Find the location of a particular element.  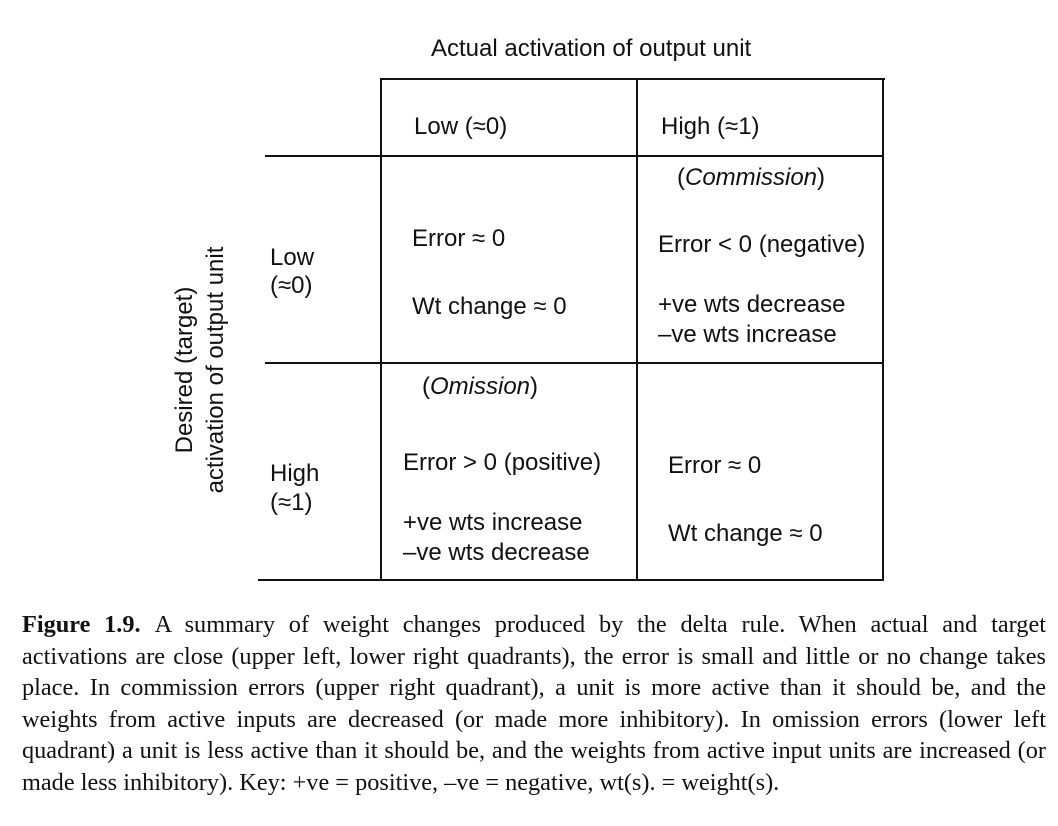

column-axis-title: Actual activation of output unit is located at coordinates (591, 48).